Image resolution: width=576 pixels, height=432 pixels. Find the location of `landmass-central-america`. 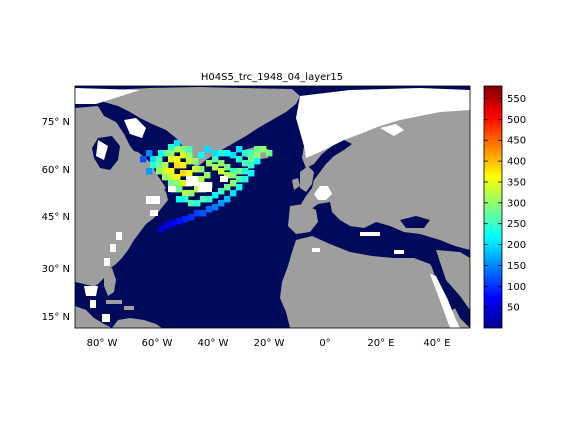

landmass-central-america is located at coordinates (93, 317).